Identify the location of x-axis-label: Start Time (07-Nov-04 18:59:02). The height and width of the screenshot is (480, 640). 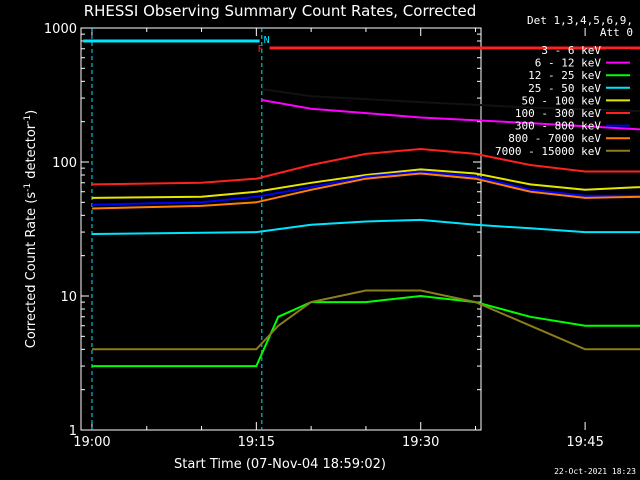
(280, 464).